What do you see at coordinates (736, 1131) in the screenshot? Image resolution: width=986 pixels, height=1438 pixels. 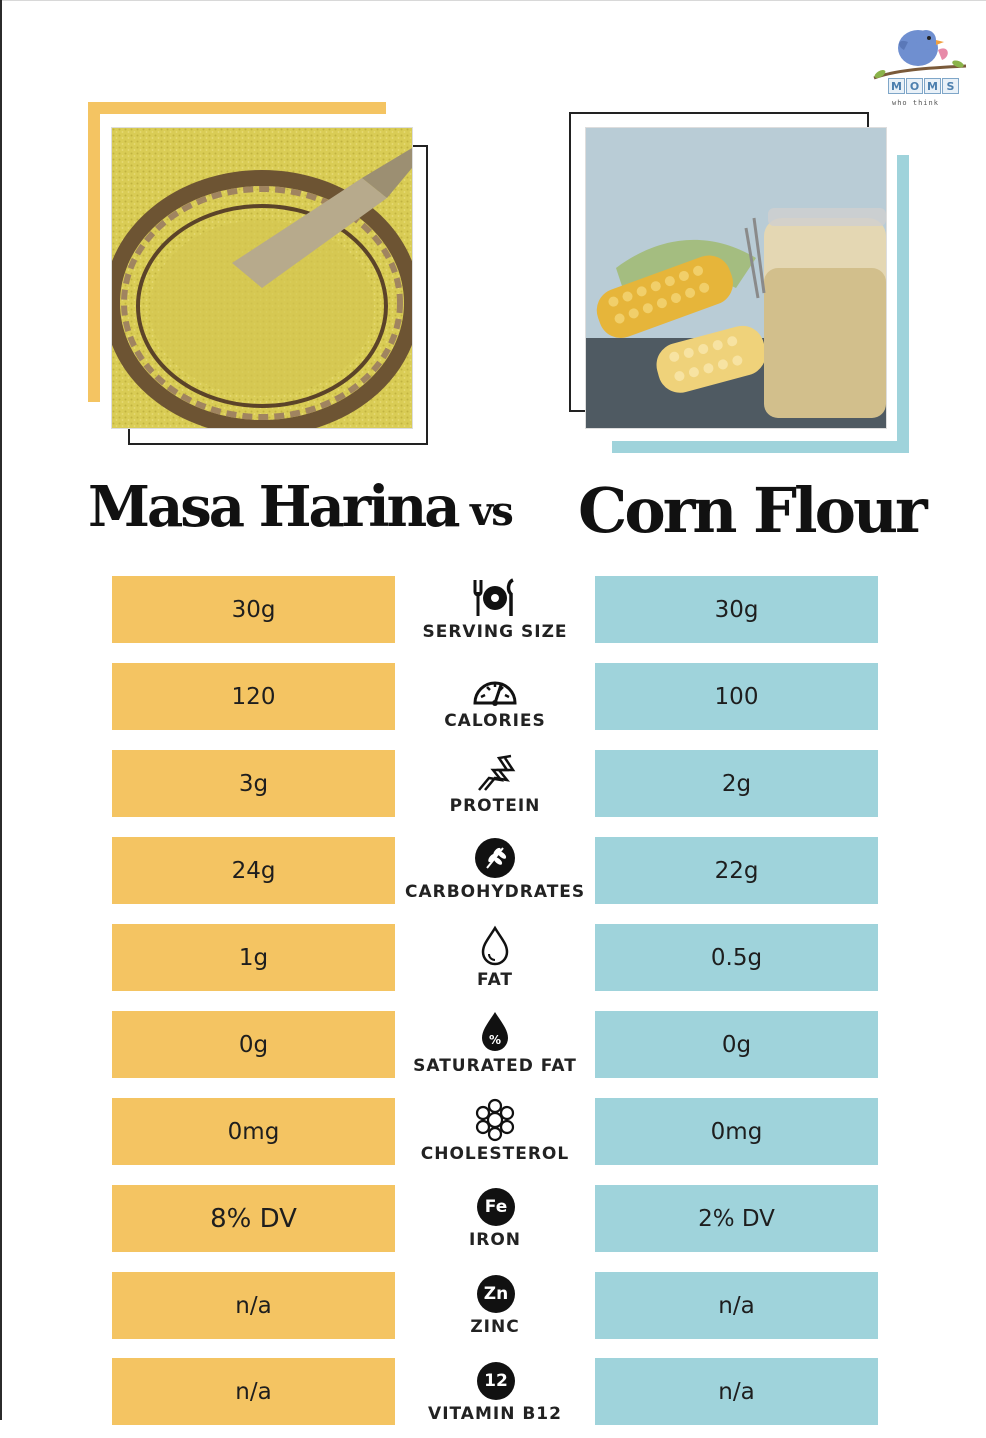 I see `corn-cholesterol-value: 0mg` at bounding box center [736, 1131].